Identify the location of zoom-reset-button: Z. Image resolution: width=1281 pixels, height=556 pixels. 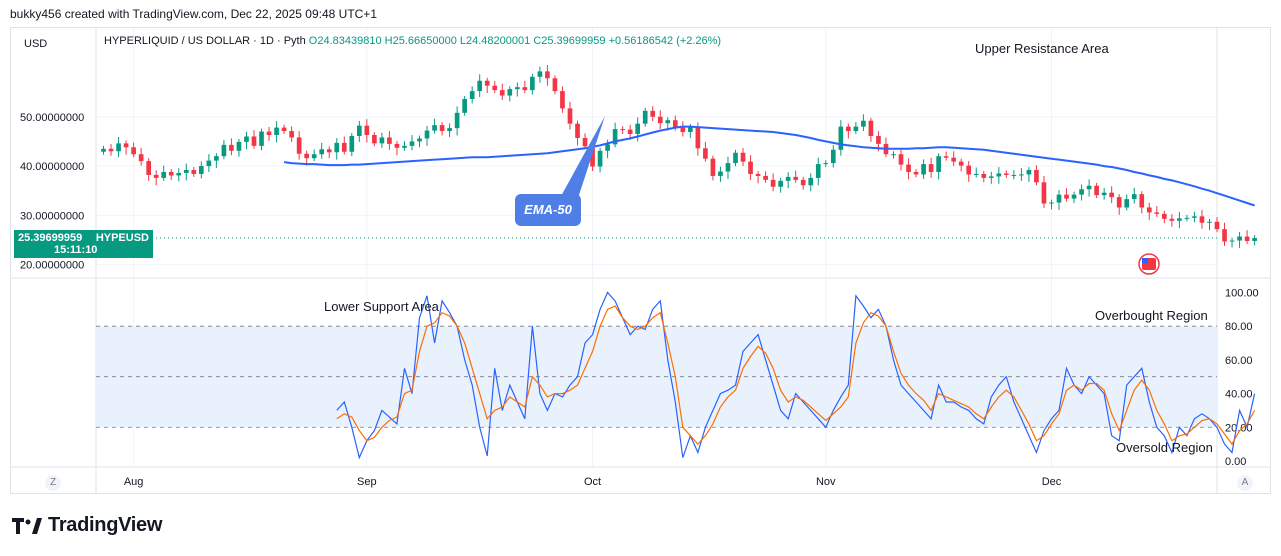
(53, 483).